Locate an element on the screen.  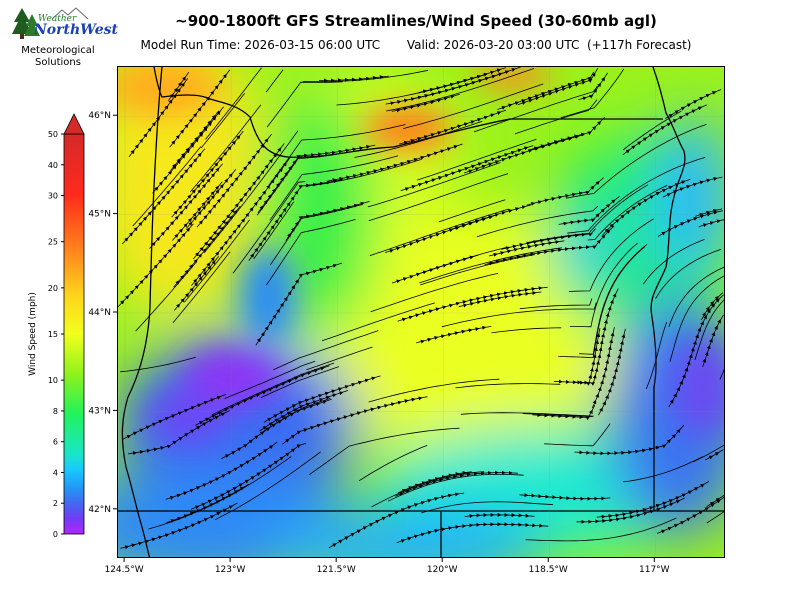
colorbar-tick-label: 50 is located at coordinates (53, 134).